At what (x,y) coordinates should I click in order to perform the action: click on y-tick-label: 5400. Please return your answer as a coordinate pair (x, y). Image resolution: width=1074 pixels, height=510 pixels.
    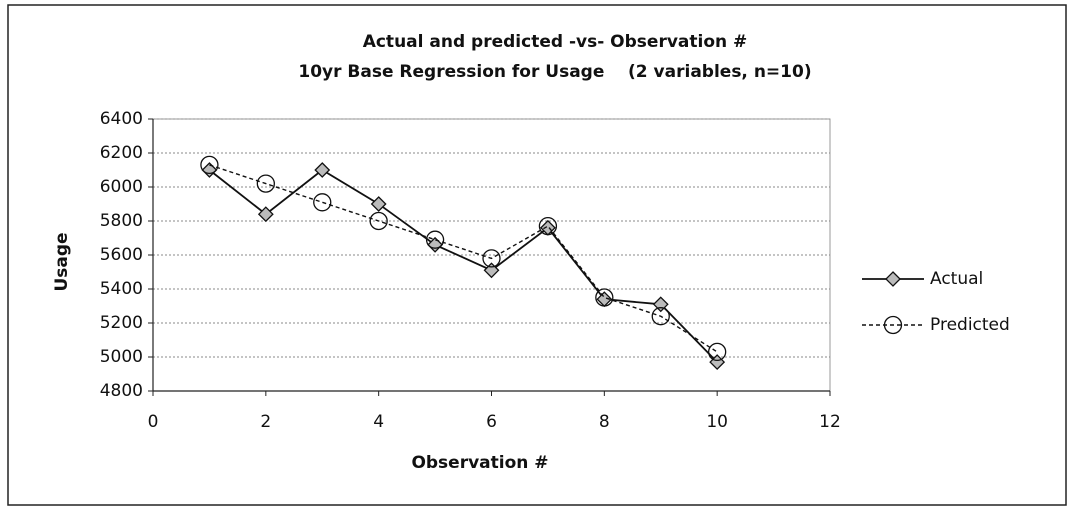
    Looking at the image, I should click on (121, 289).